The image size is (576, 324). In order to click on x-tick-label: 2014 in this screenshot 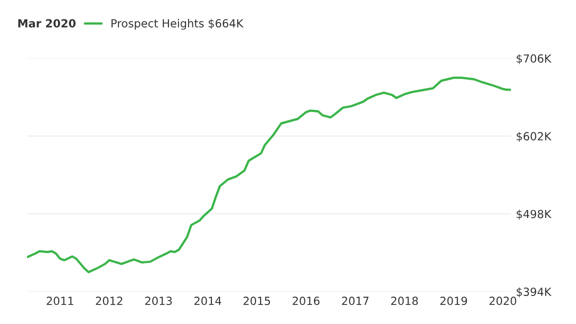, I will do `click(208, 301)`.